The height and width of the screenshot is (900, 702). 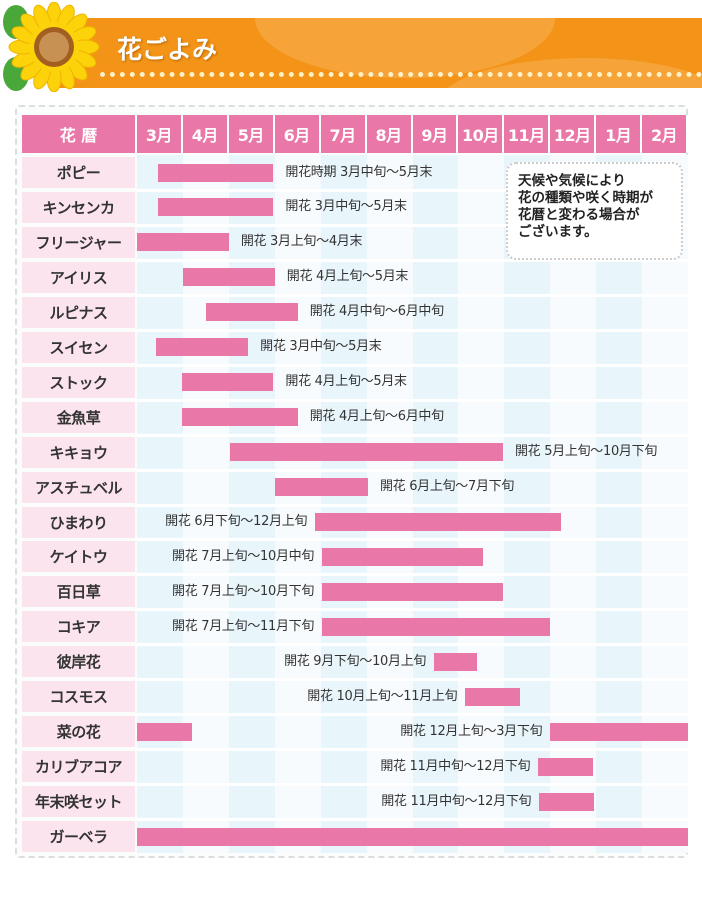 What do you see at coordinates (573, 134) in the screenshot?
I see `month-header: 12月` at bounding box center [573, 134].